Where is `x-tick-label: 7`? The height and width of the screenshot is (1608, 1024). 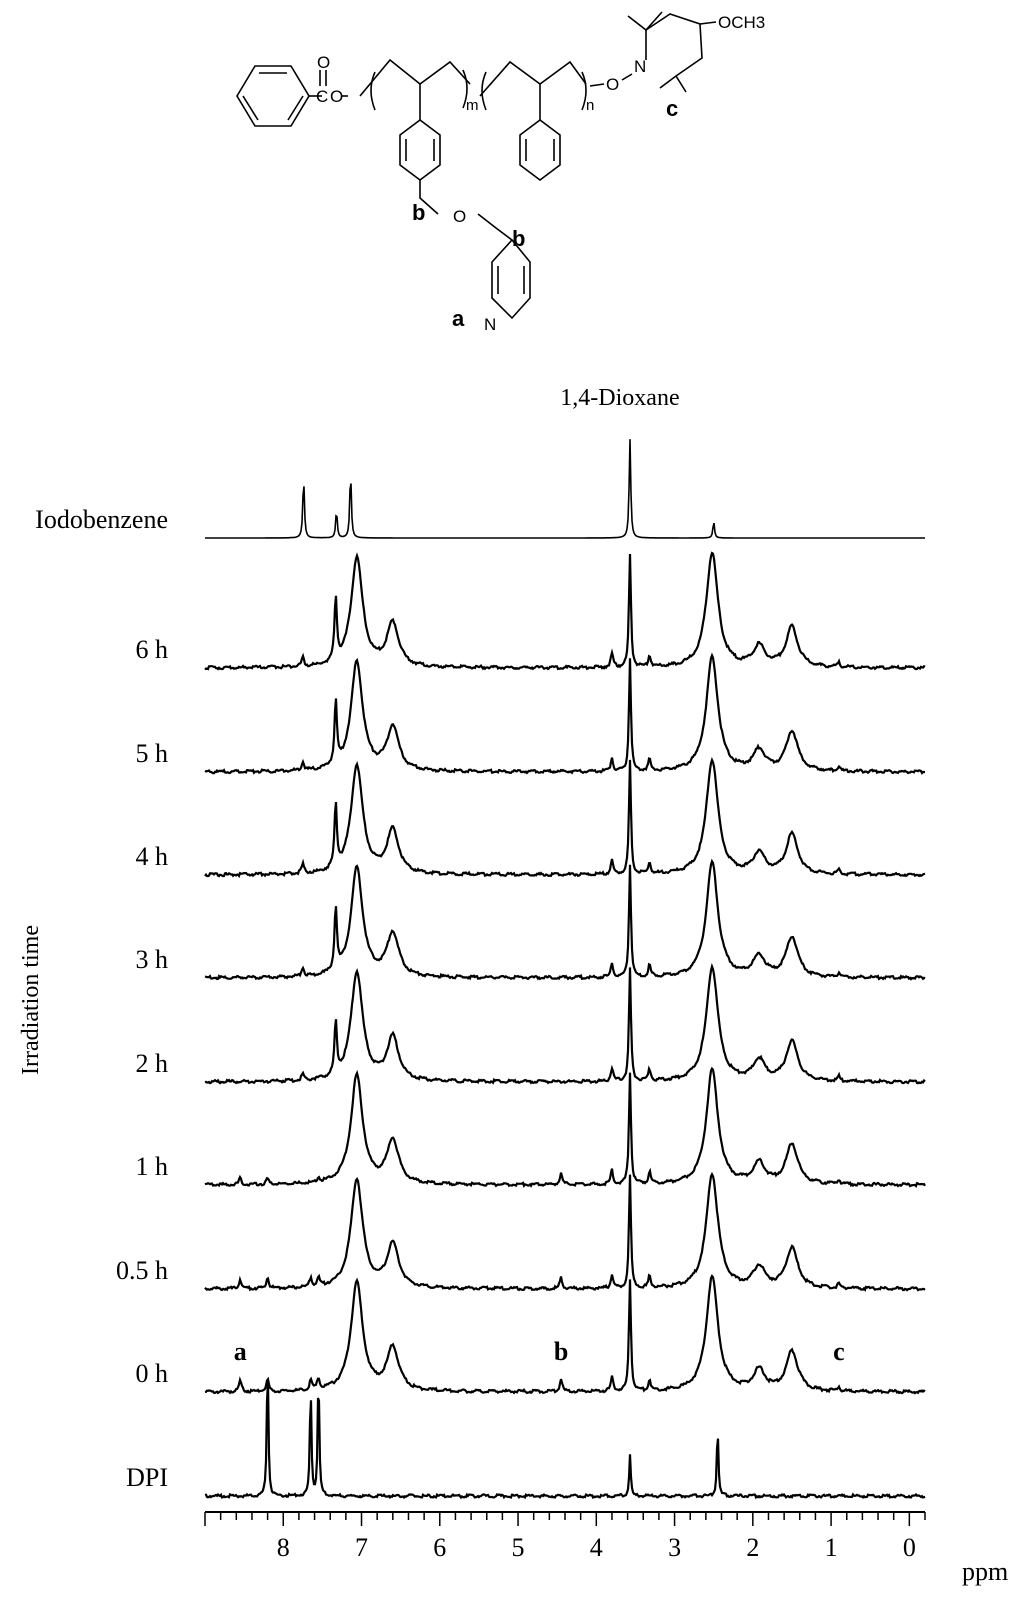
x-tick-label: 7 is located at coordinates (361, 1547).